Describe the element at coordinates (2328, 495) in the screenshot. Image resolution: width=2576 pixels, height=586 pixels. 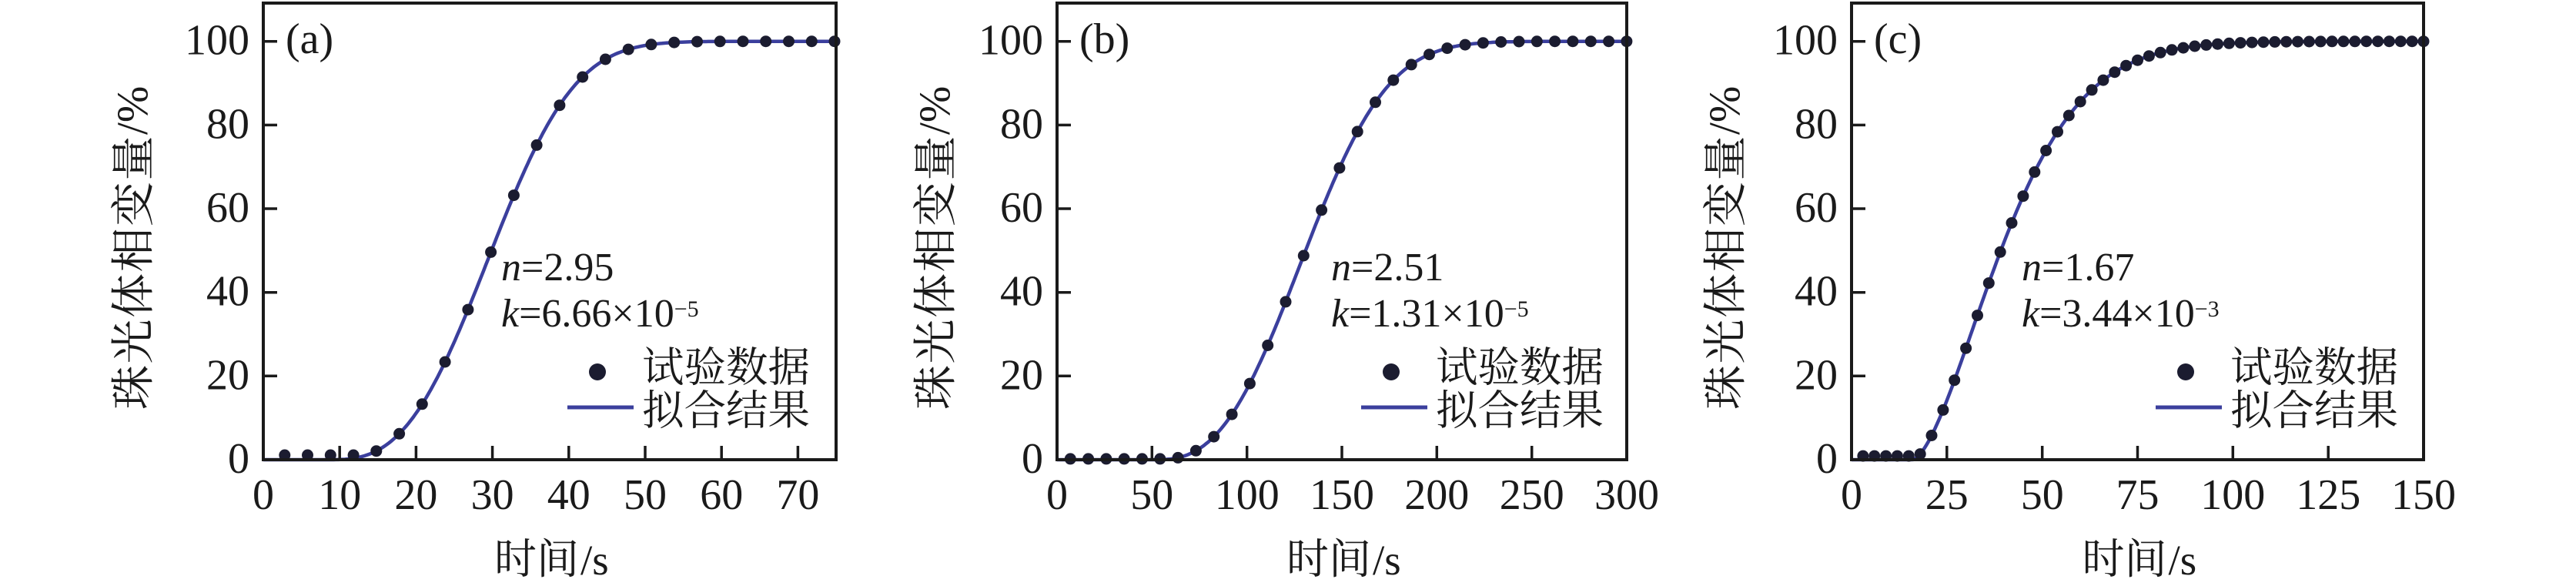
I see `svg-text: 125` at that location.